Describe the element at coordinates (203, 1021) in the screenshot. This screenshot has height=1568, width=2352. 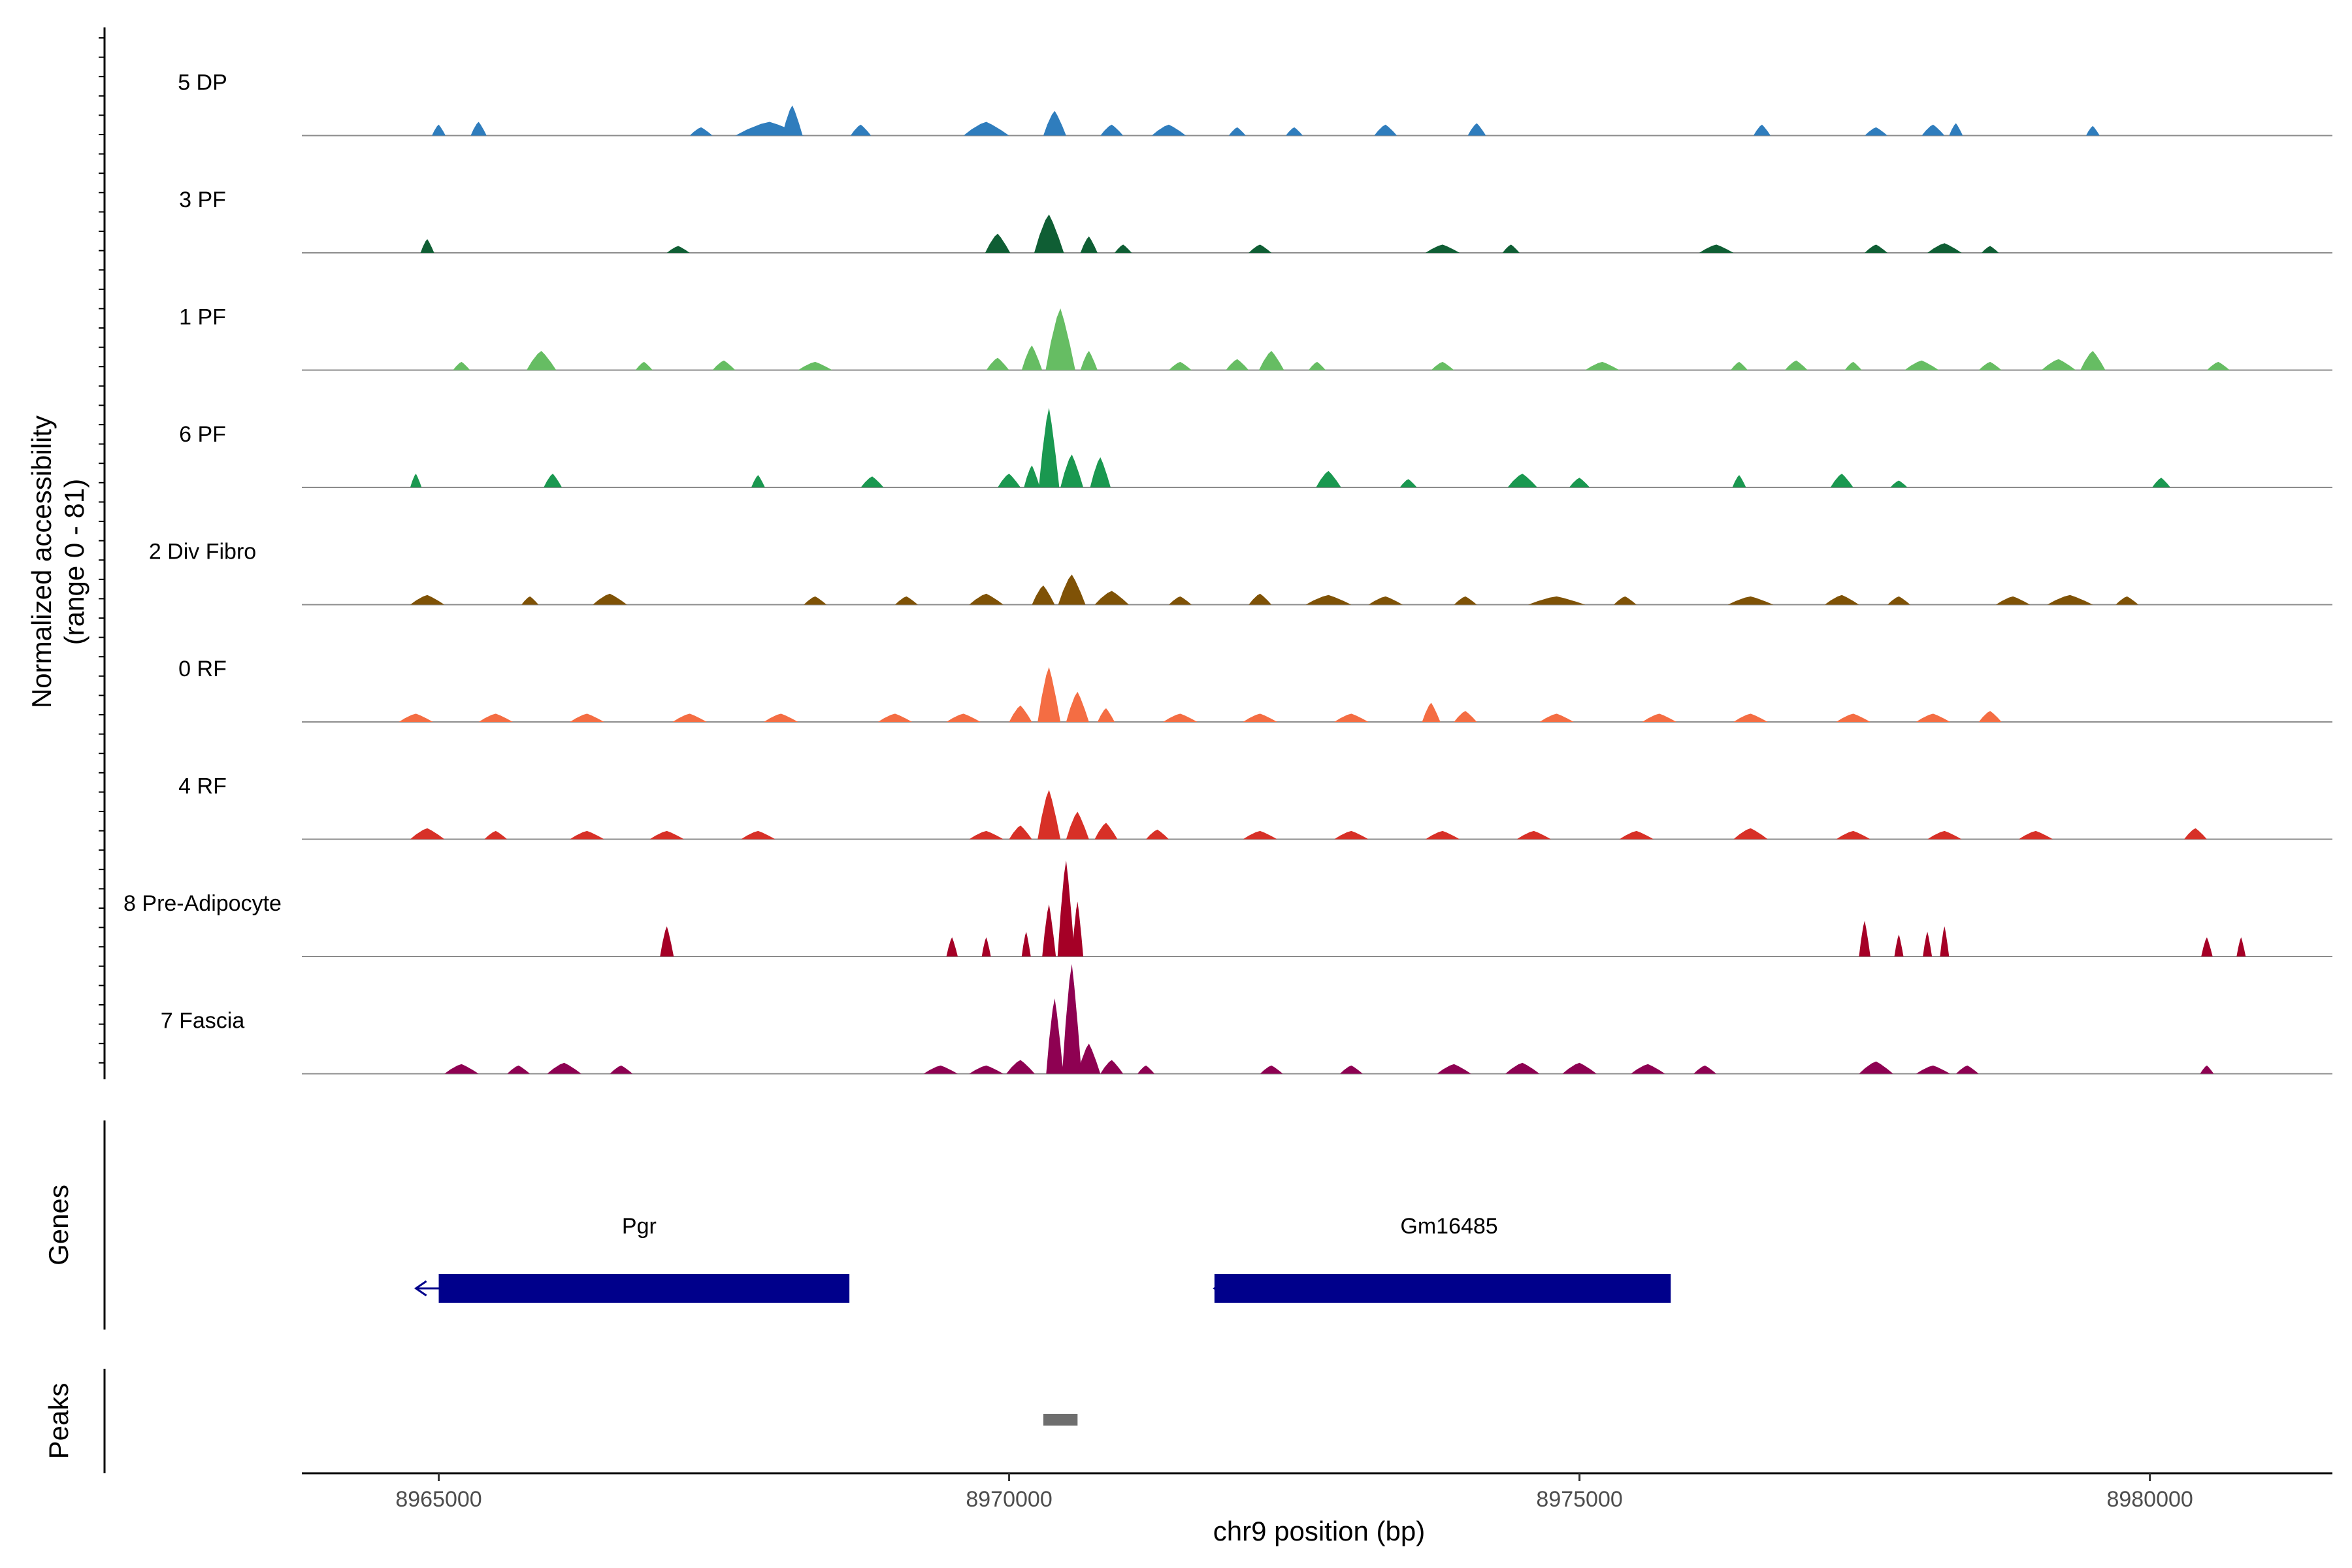
I see `track-label: 7 Fascia` at that location.